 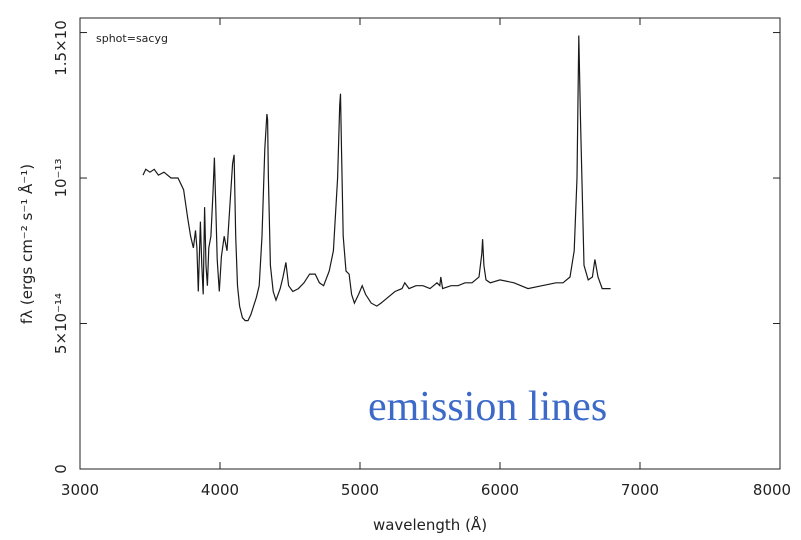 I want to click on x-tick-label: 6000, so click(x=500, y=490).